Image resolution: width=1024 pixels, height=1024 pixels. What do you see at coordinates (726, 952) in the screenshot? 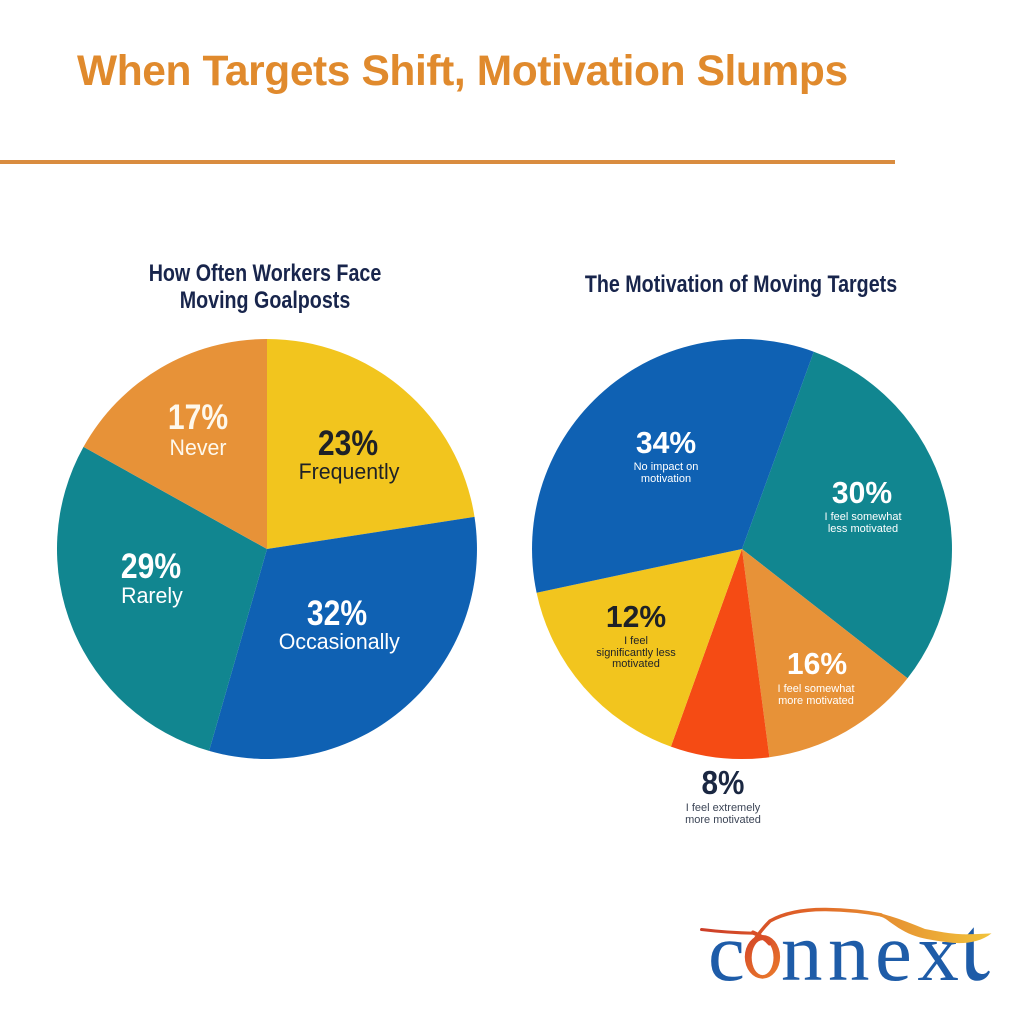
I see `svg-text: c` at bounding box center [726, 952].